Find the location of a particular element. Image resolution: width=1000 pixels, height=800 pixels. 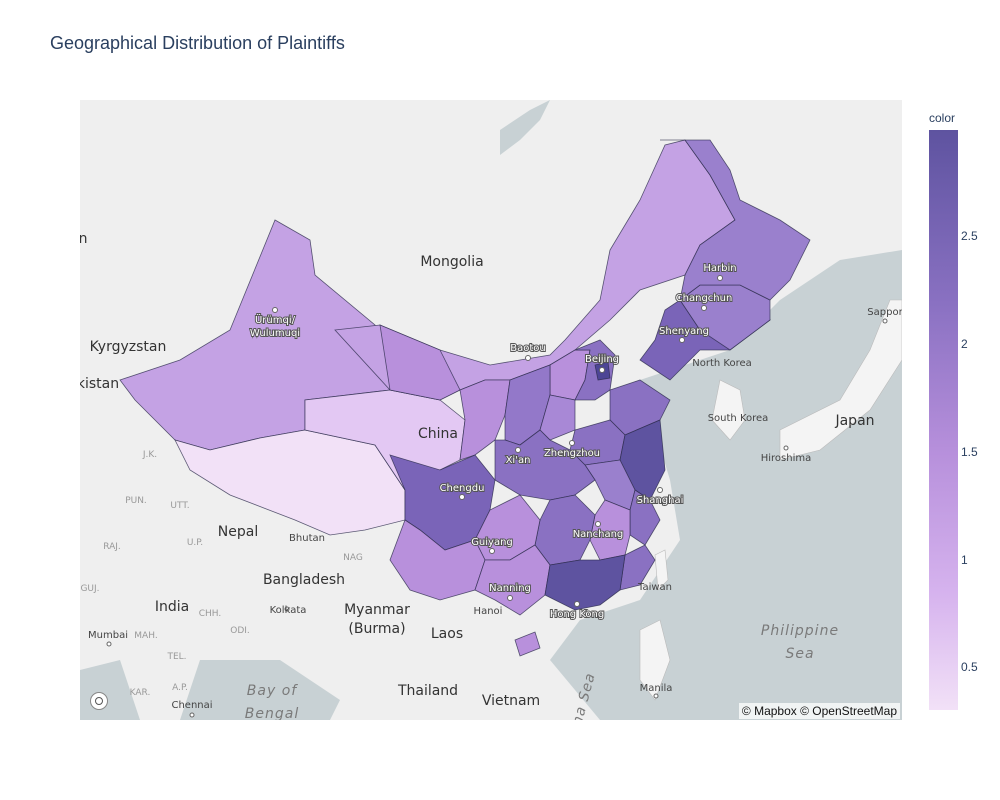

city-marker-sapporo is located at coordinates (885, 321).